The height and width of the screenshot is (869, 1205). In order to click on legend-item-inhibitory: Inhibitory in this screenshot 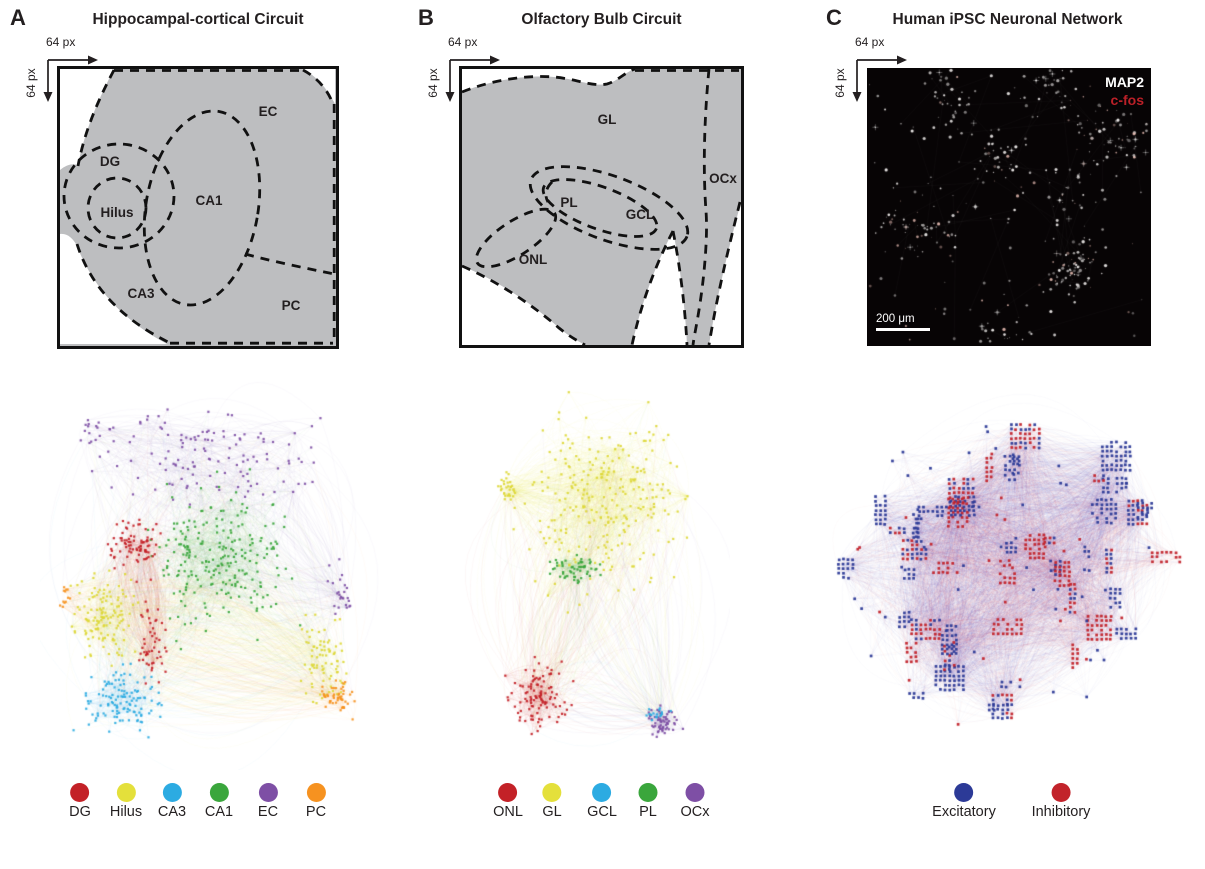, I will do `click(1061, 801)`.